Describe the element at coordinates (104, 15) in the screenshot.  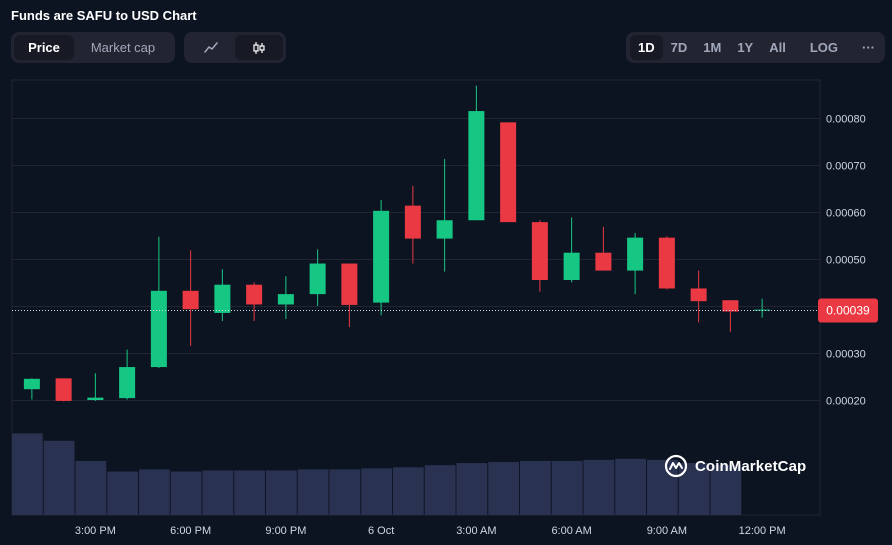
I see `page-title: Funds are SAFU to USD Chart` at that location.